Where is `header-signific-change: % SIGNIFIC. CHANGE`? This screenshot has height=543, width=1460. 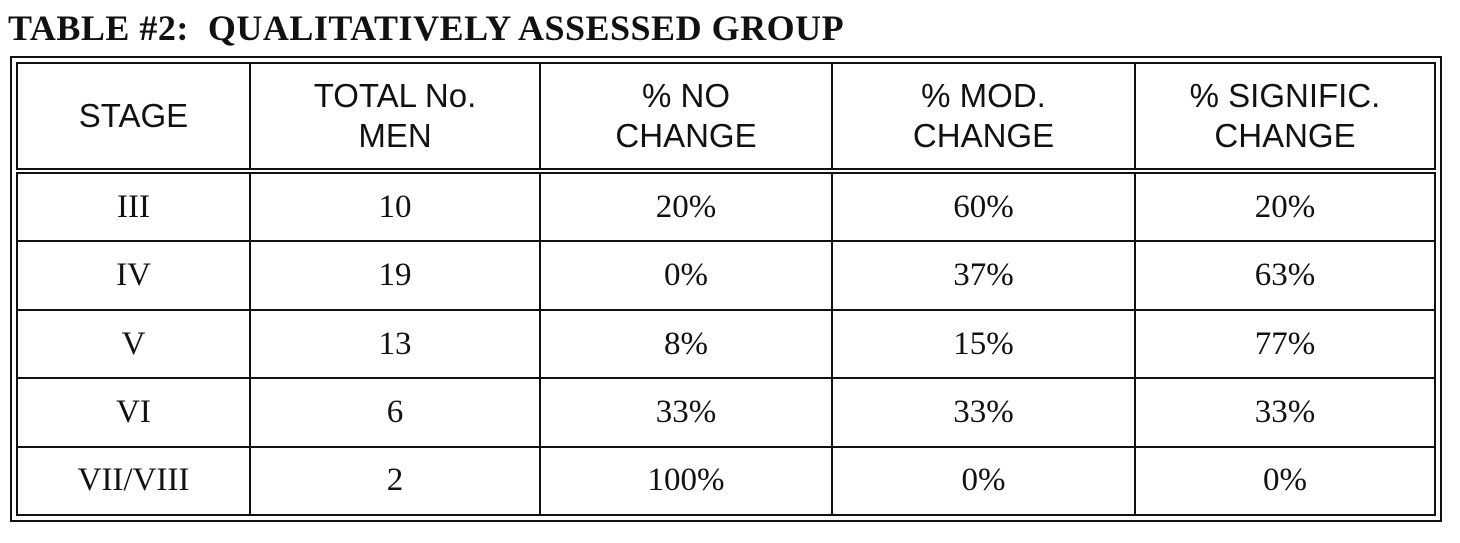 header-signific-change: % SIGNIFIC. CHANGE is located at coordinates (1285, 118).